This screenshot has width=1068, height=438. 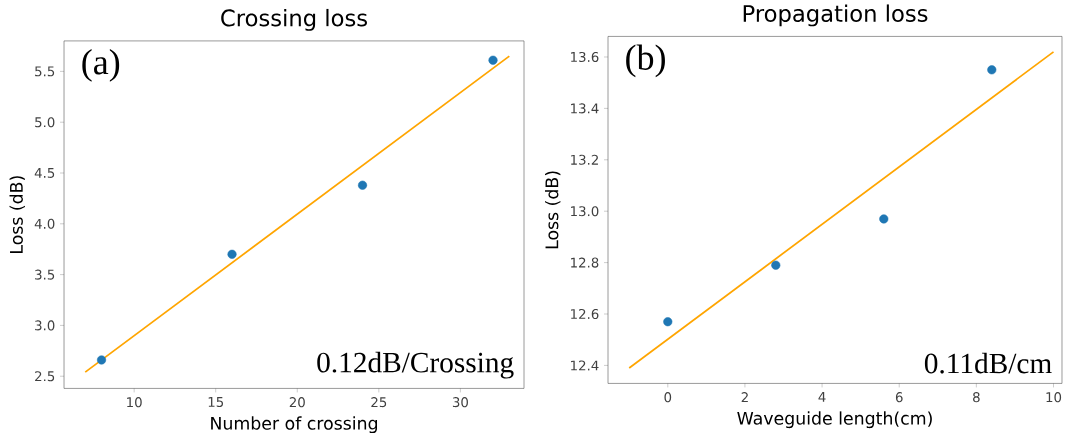 What do you see at coordinates (822, 397) in the screenshot?
I see `x-tick-label: 4` at bounding box center [822, 397].